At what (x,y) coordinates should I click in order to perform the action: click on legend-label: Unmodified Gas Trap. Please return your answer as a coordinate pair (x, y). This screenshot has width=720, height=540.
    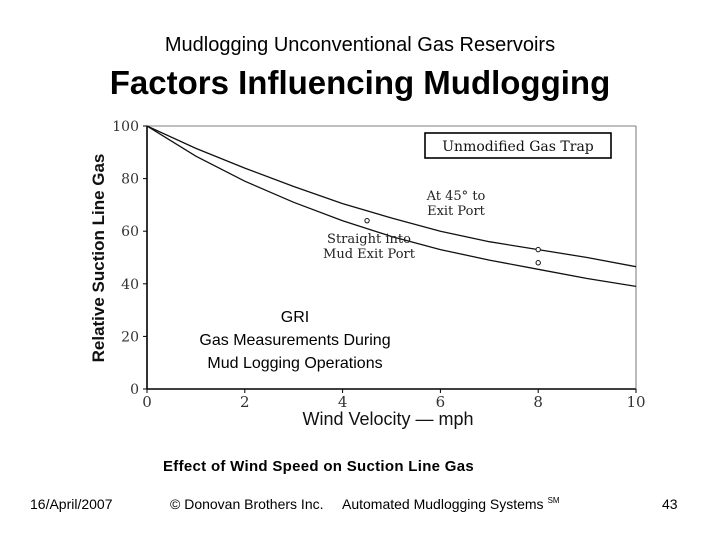
    Looking at the image, I should click on (518, 147).